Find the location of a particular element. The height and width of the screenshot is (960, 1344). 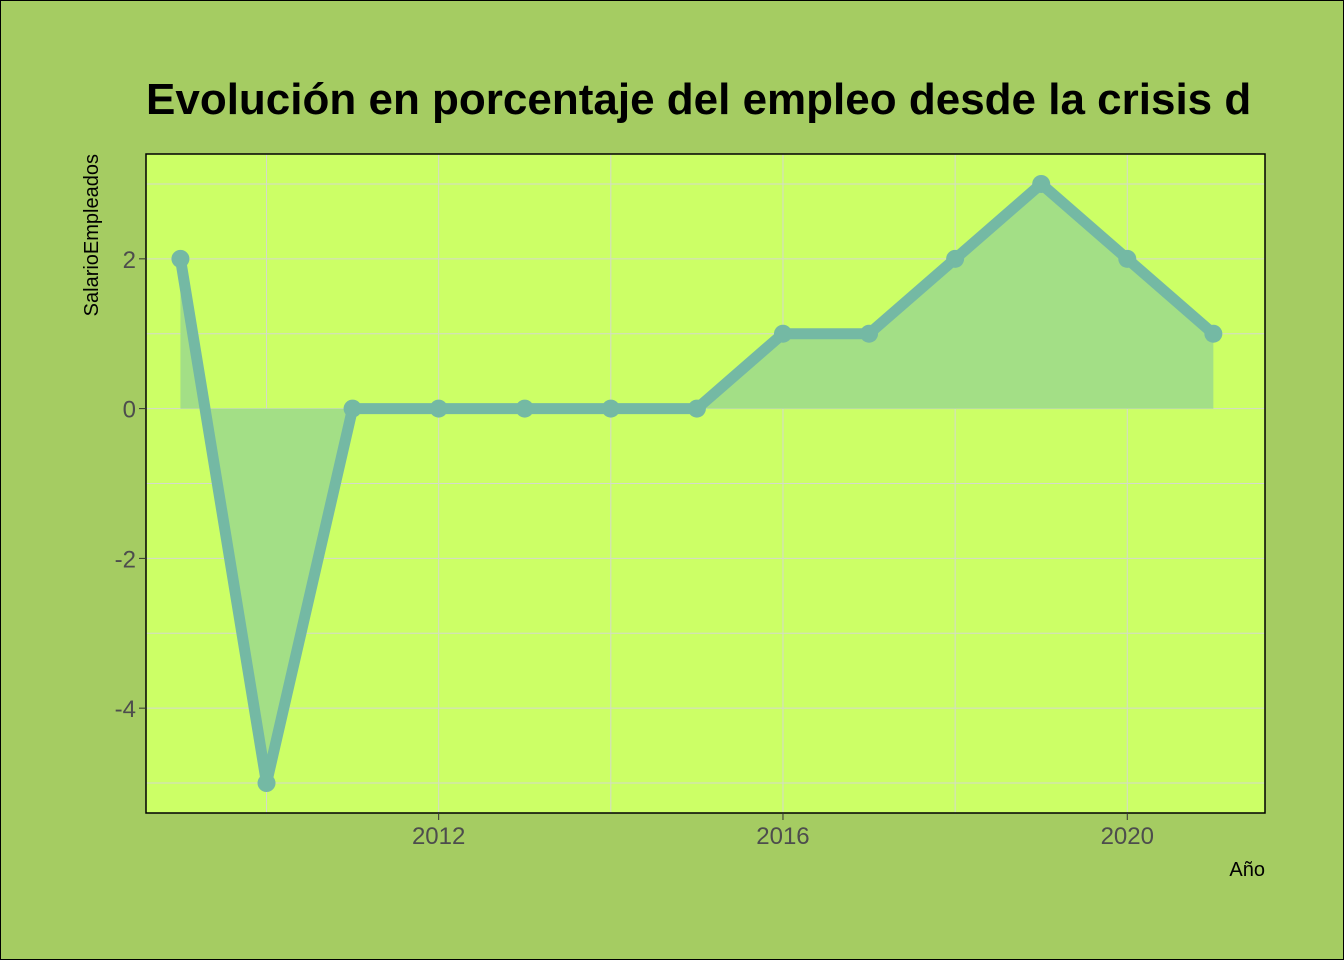

x-axis-title: Año is located at coordinates (1247, 870).